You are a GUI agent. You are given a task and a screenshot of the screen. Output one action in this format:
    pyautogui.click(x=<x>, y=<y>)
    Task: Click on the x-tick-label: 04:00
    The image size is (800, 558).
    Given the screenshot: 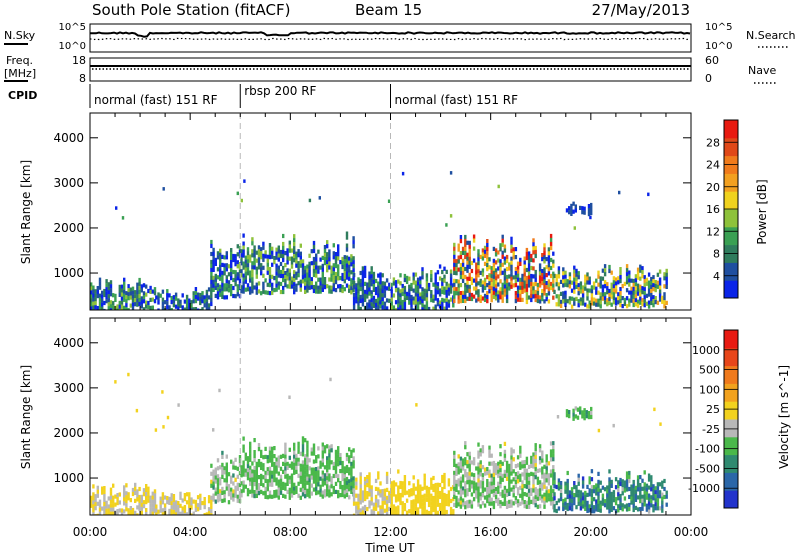 What is the action you would take?
    pyautogui.click(x=190, y=532)
    